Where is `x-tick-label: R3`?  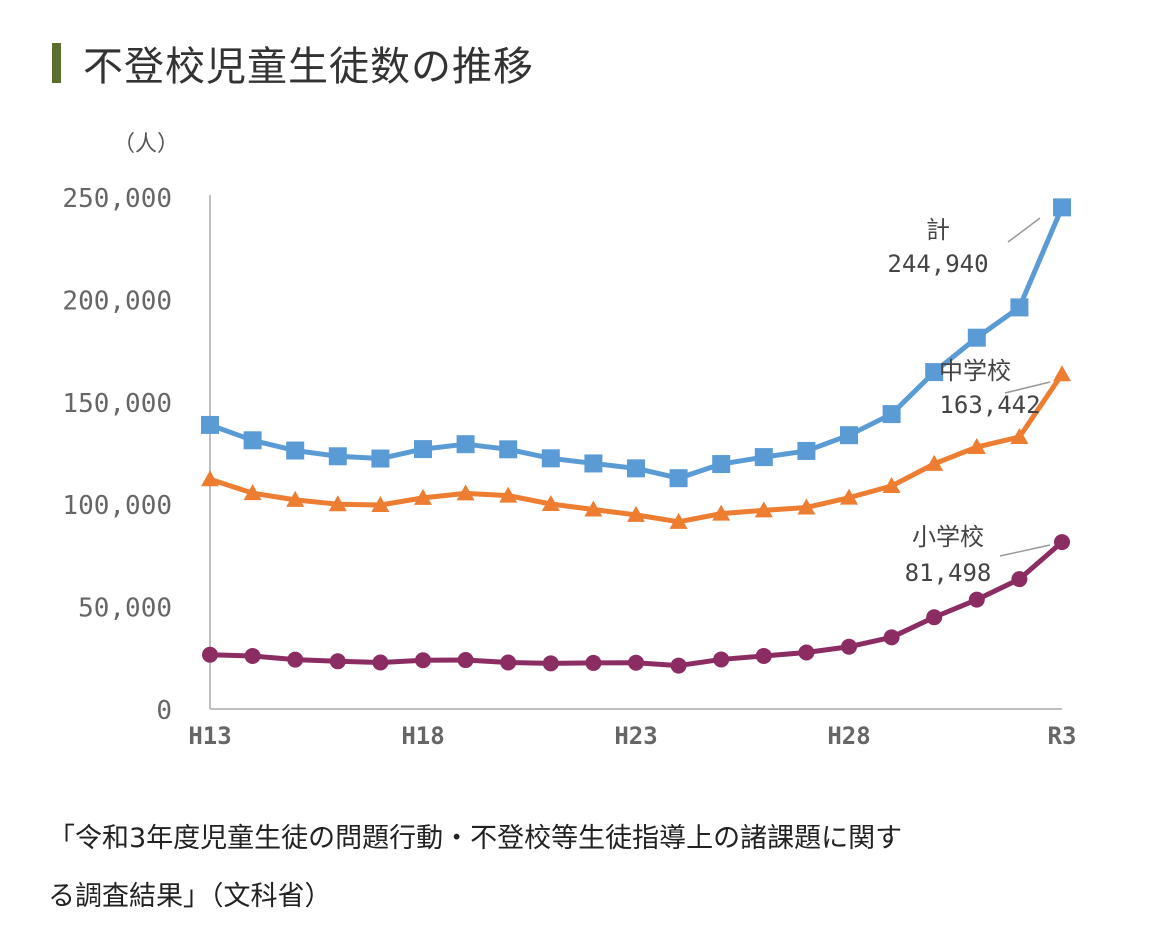
x-tick-label: R3 is located at coordinates (1062, 736).